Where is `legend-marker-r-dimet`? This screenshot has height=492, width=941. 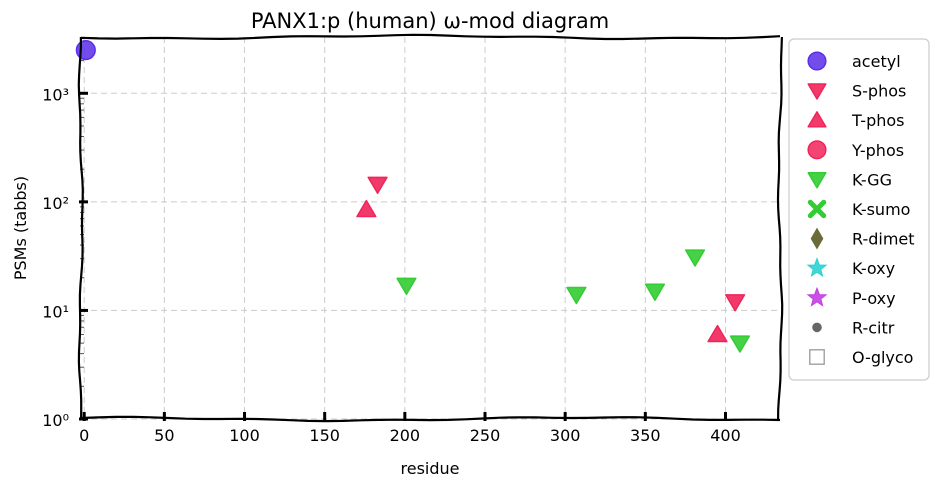
legend-marker-r-dimet is located at coordinates (817, 238).